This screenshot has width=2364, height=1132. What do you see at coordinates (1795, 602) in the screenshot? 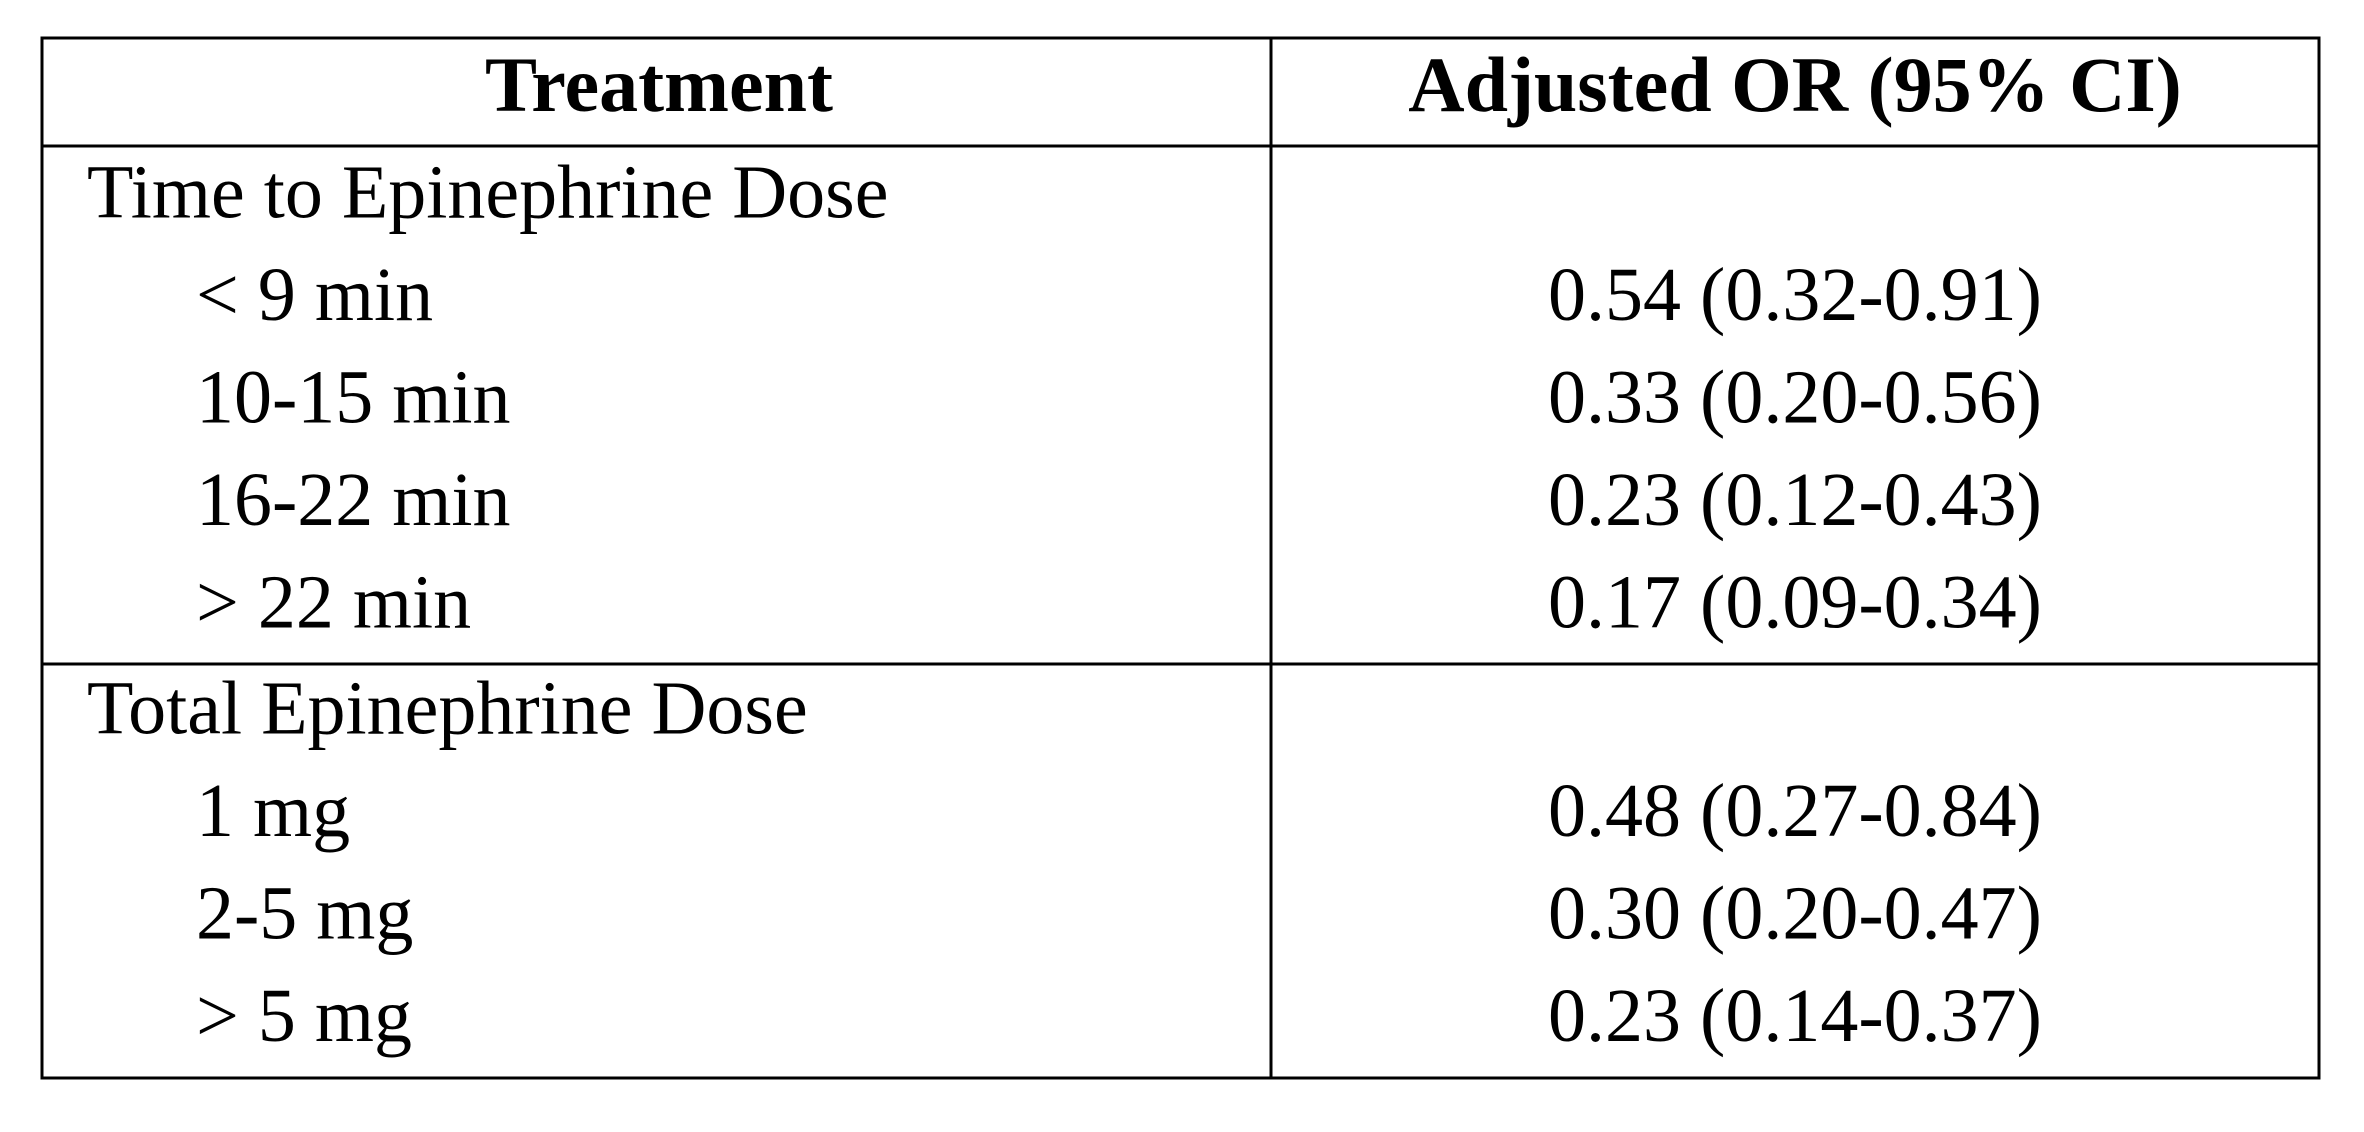
I see `row-value: 0.17 (0.09-0.34)` at bounding box center [1795, 602].